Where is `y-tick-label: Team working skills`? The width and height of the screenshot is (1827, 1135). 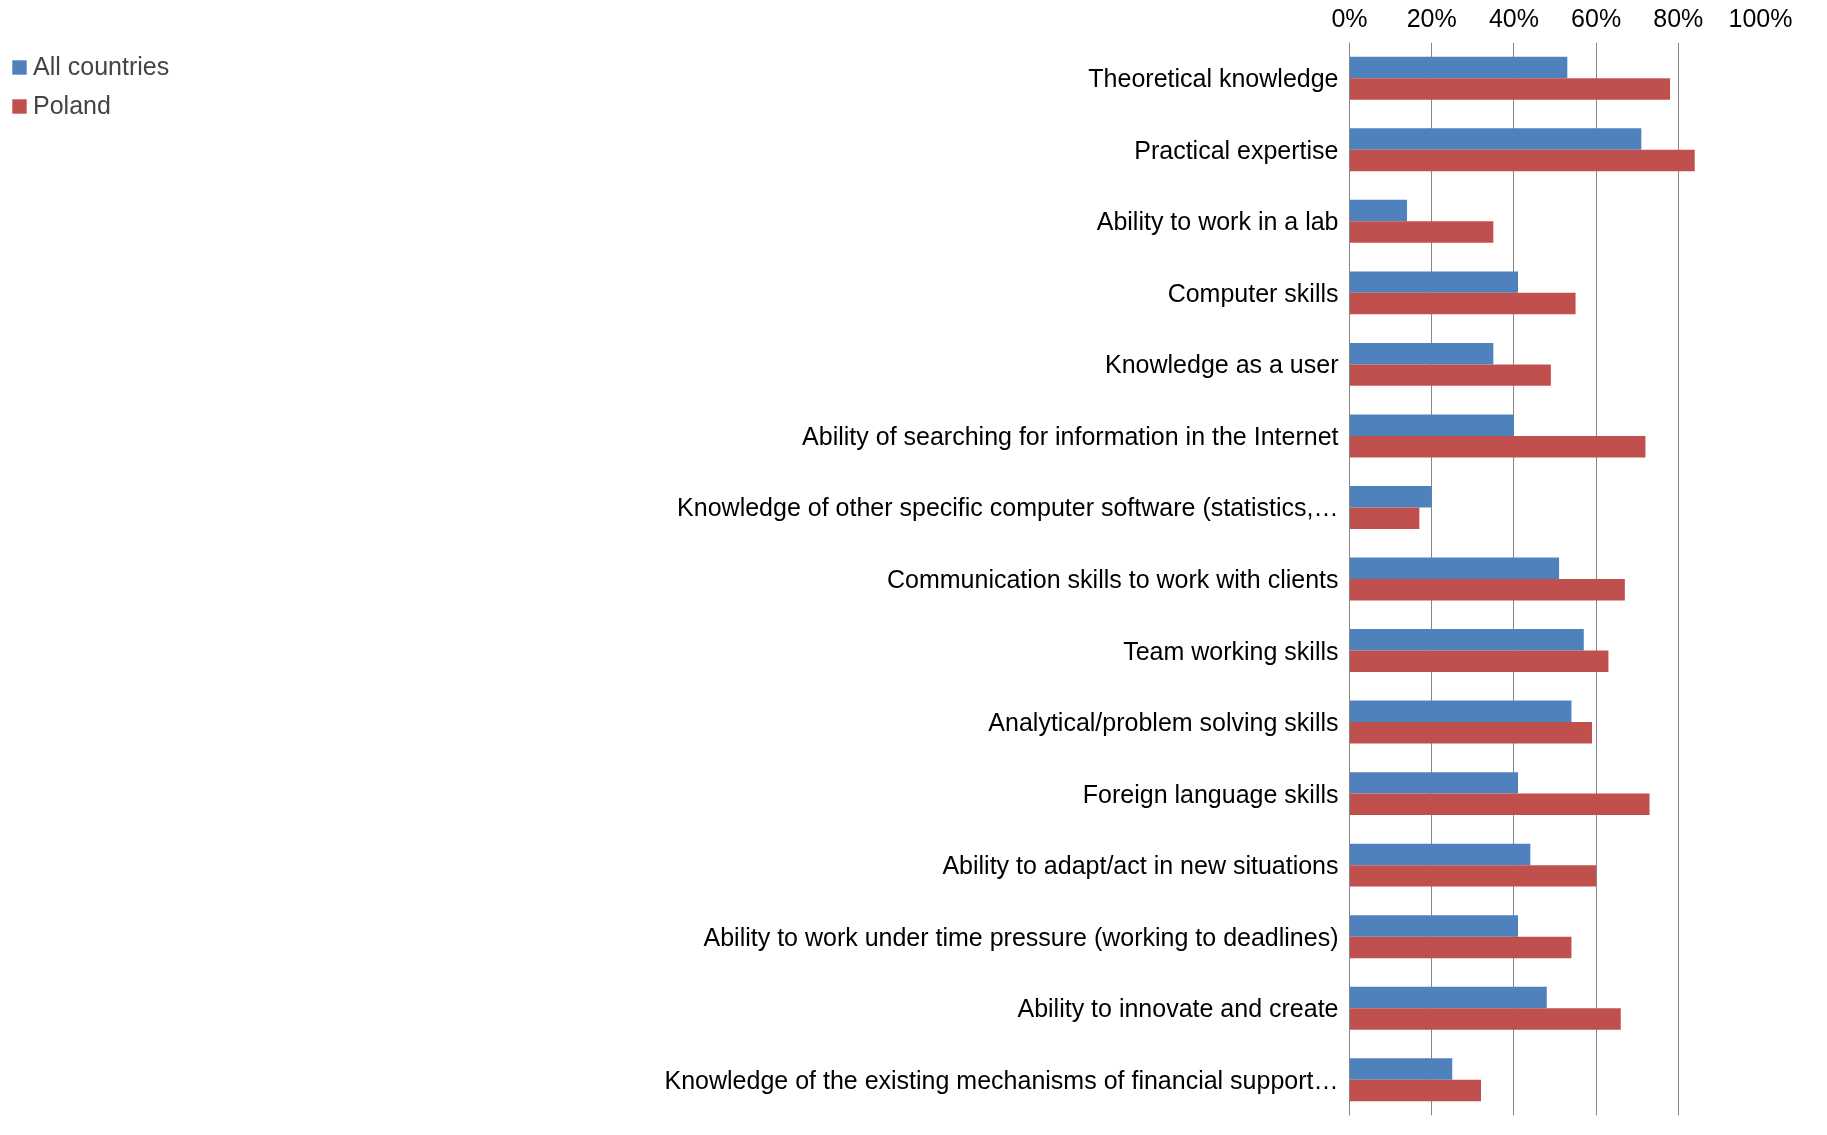
y-tick-label: Team working skills is located at coordinates (1231, 650).